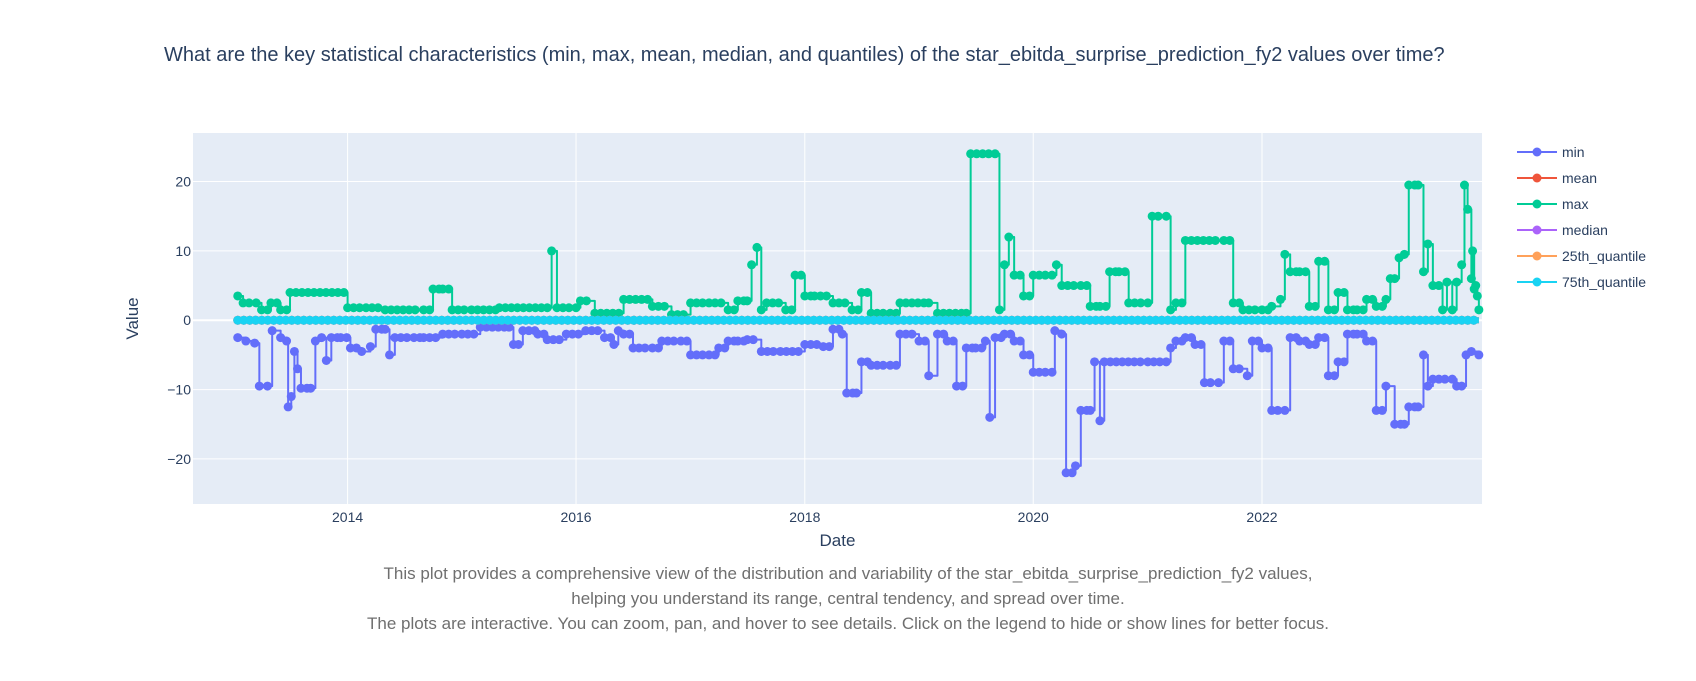 The height and width of the screenshot is (681, 1696). I want to click on legend-item-max: max, so click(1552, 204).